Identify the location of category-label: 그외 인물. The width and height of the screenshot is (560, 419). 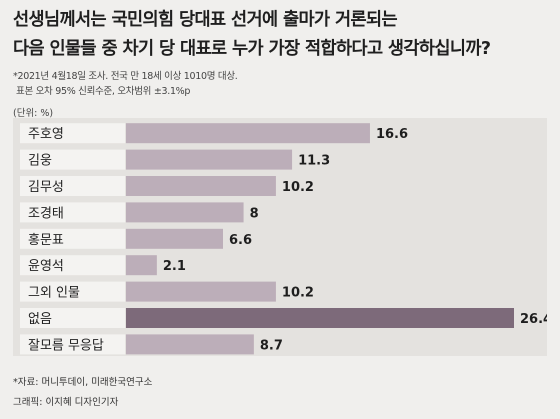
(54, 293).